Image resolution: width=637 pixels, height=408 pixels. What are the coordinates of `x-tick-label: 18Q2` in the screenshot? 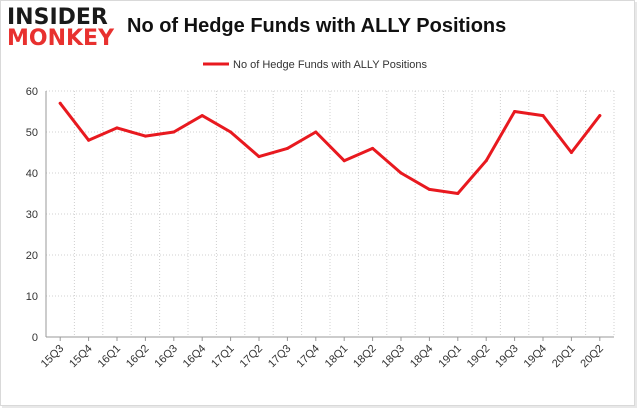 It's located at (365, 357).